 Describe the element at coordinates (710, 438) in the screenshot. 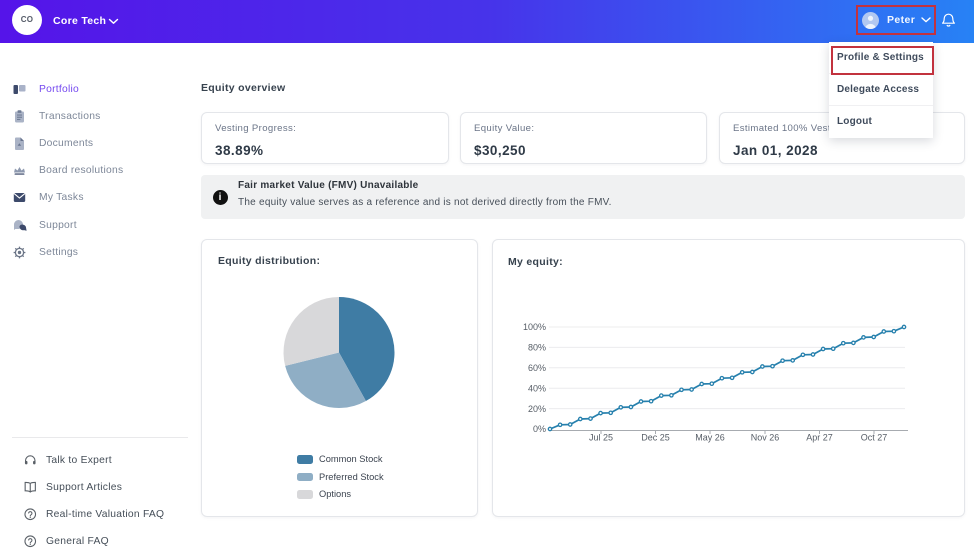

I see `svg-text: May 26` at that location.